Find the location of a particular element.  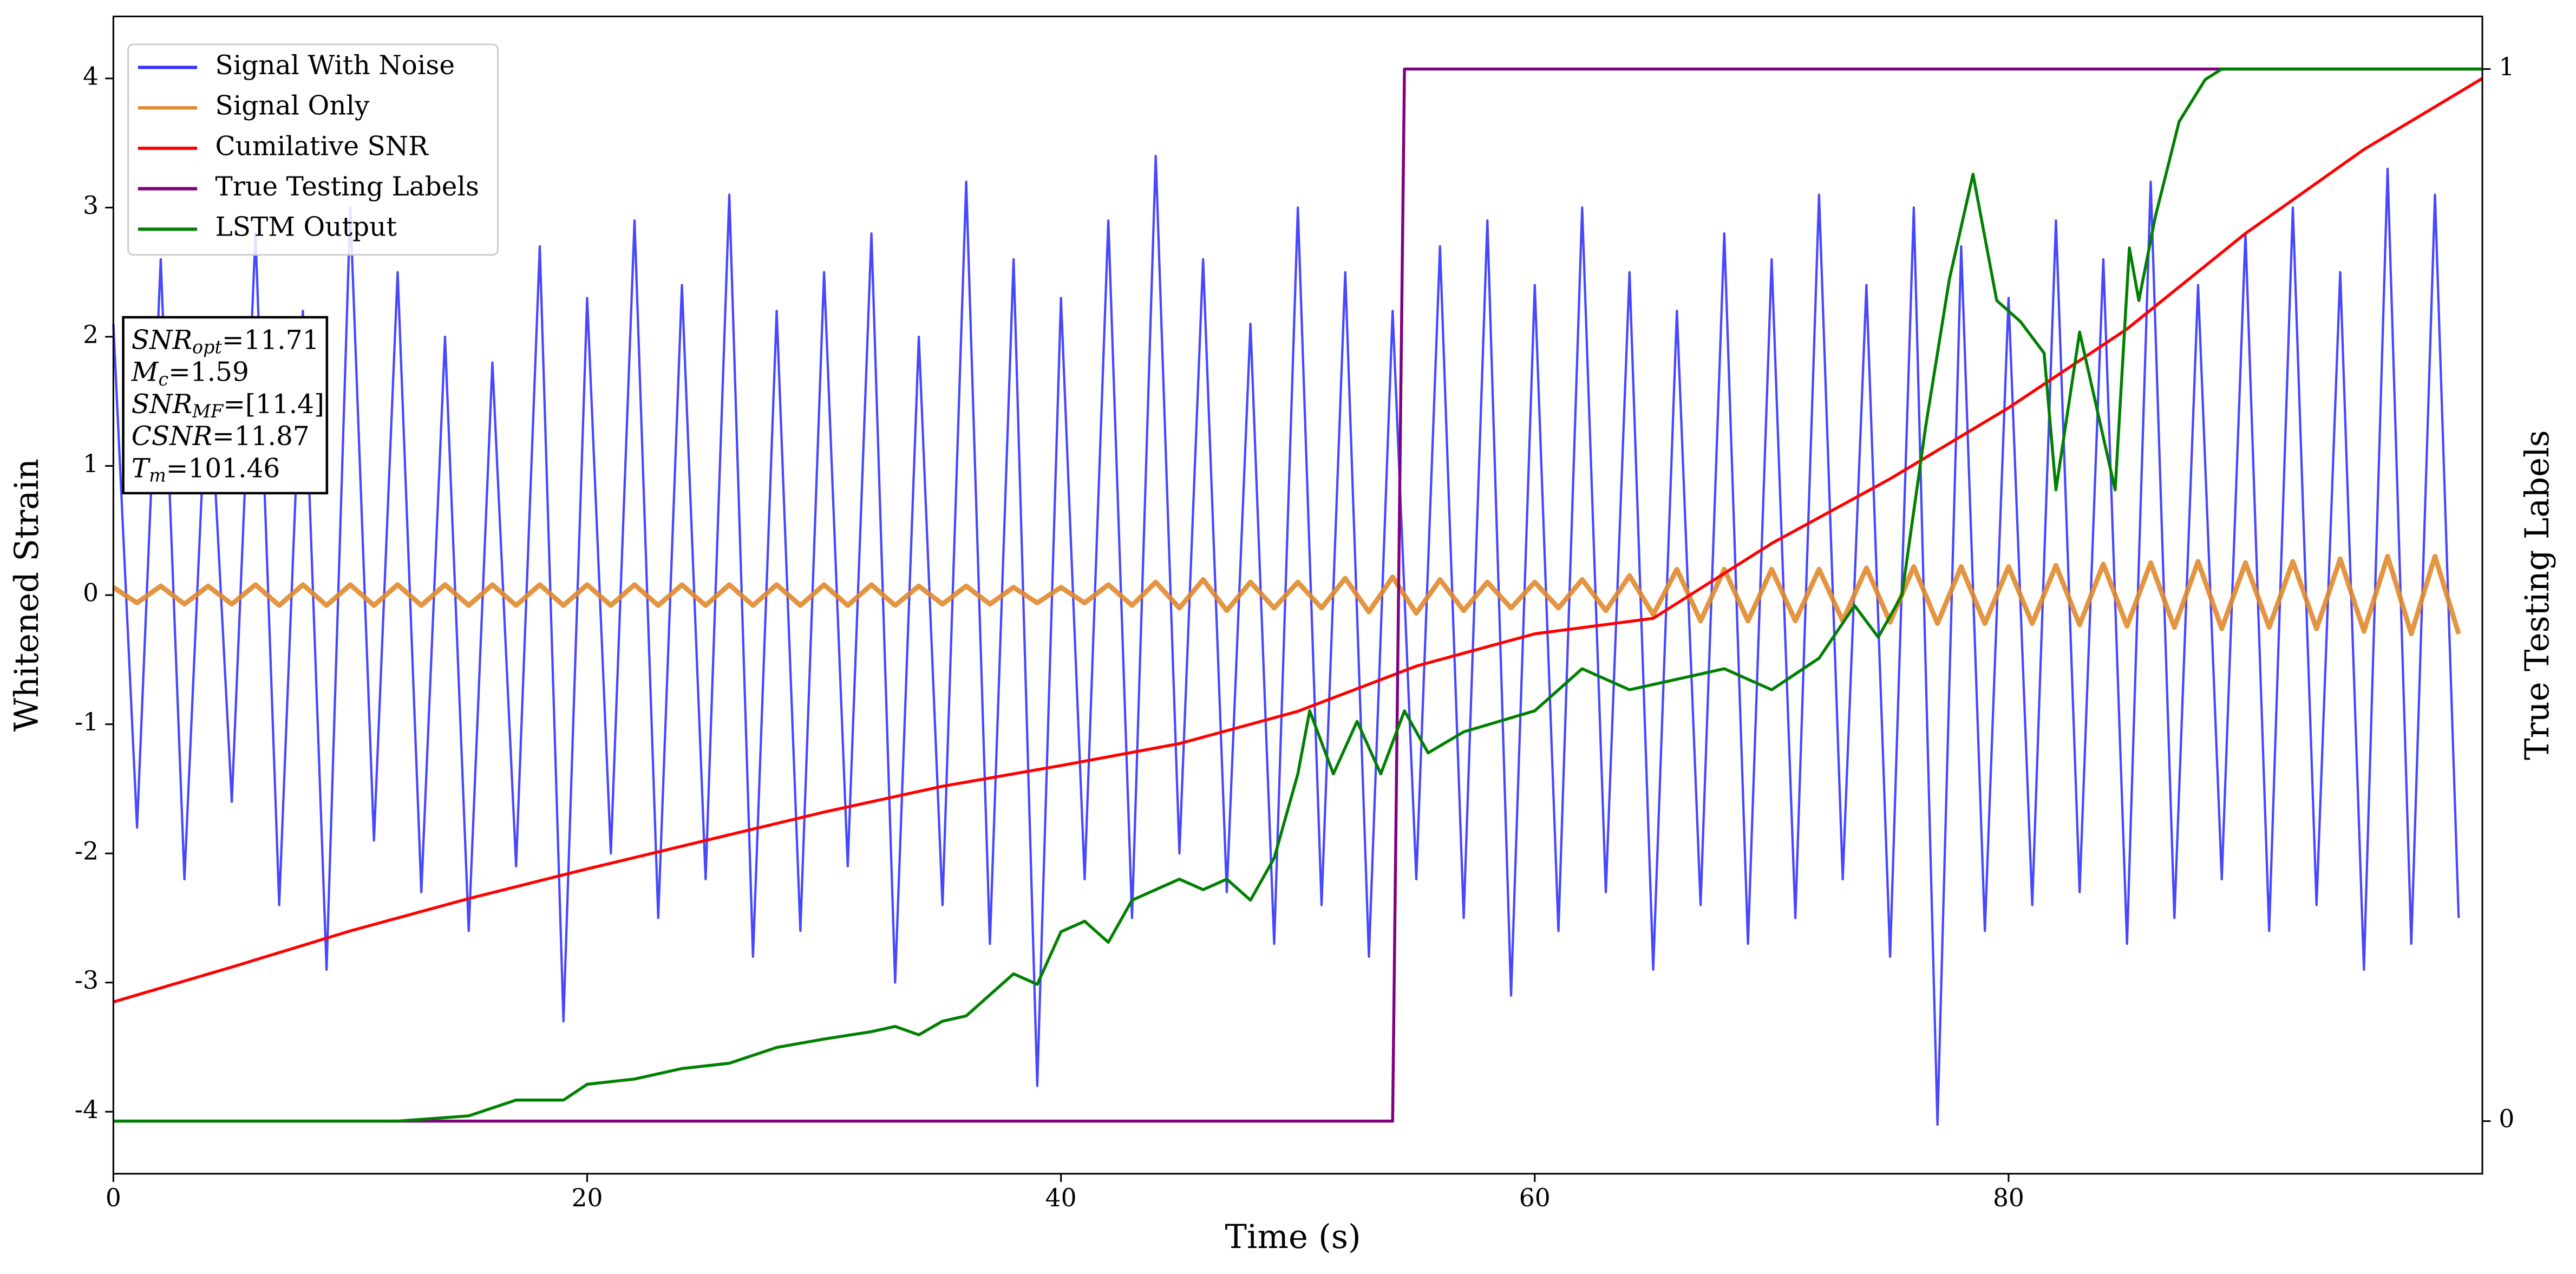

x-tick-label: 60 is located at coordinates (1535, 1198).